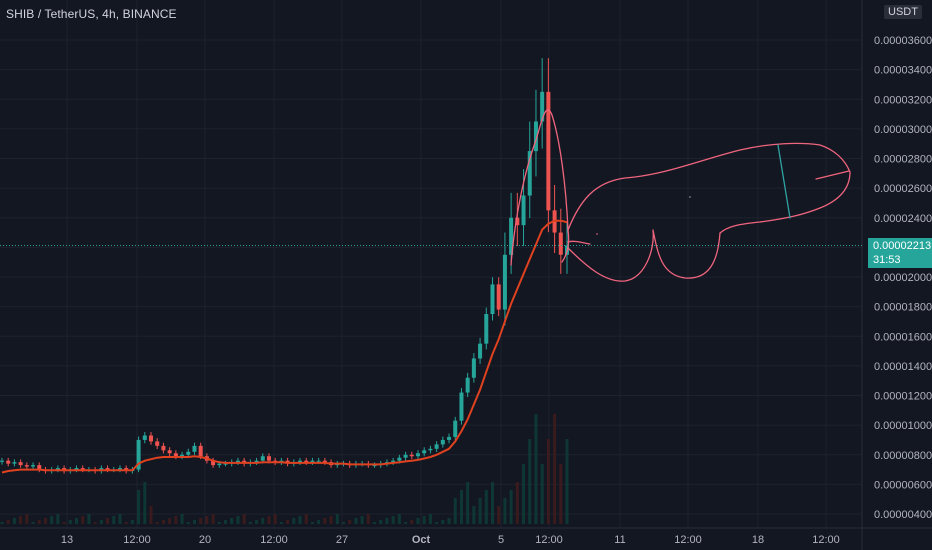  Describe the element at coordinates (342, 540) in the screenshot. I see `x-tick-label: 27` at that location.